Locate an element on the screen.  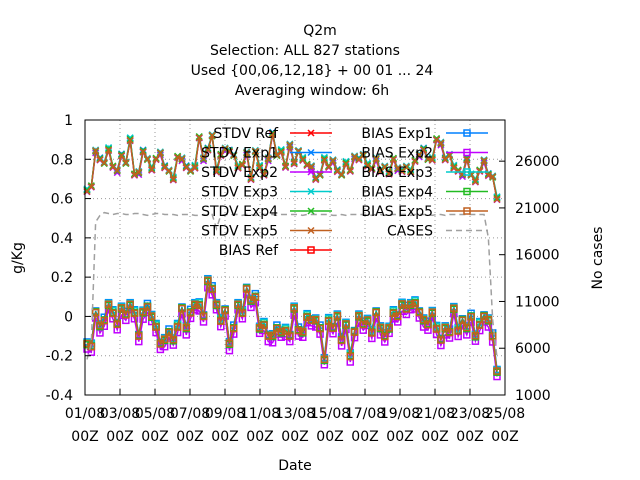
legend-label: BIAS Ref is located at coordinates (249, 251).